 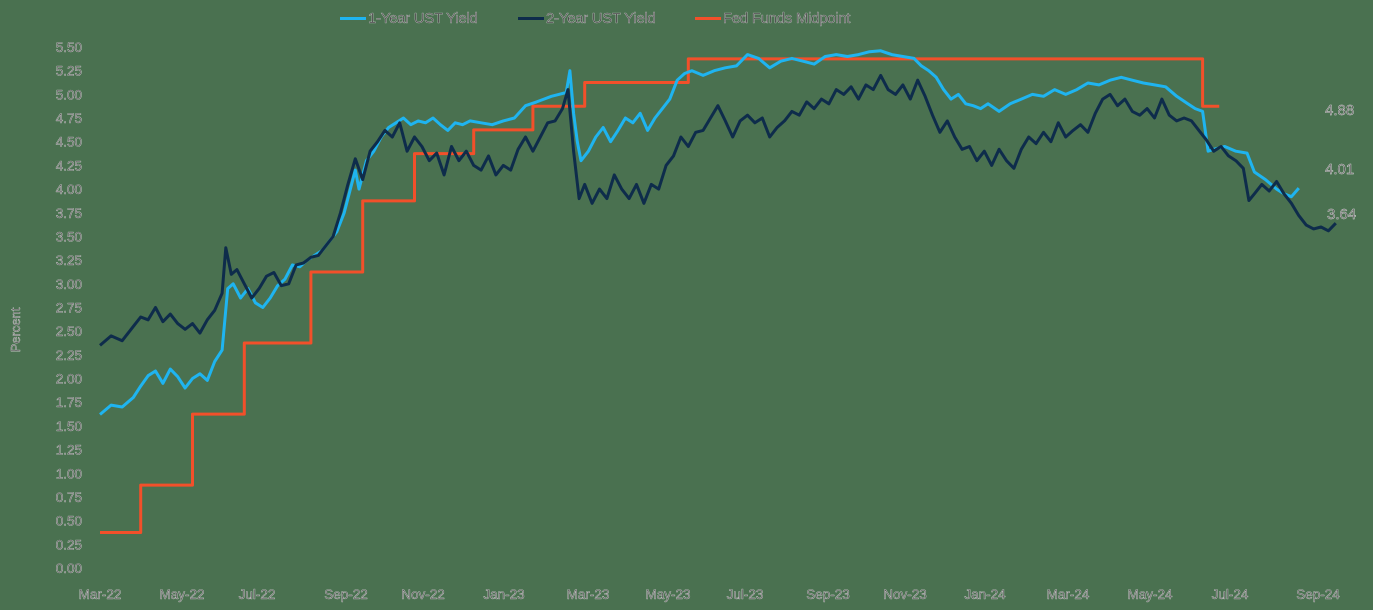 I want to click on x-tick-label: Nov-23, so click(x=905, y=594).